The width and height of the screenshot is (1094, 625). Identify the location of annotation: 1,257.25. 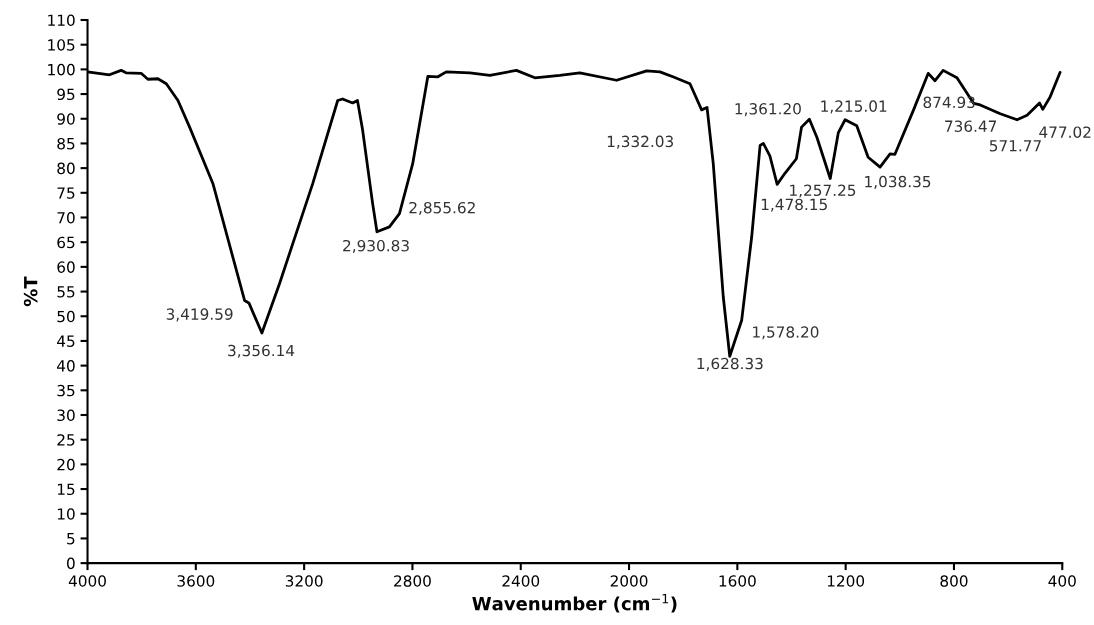
(823, 191).